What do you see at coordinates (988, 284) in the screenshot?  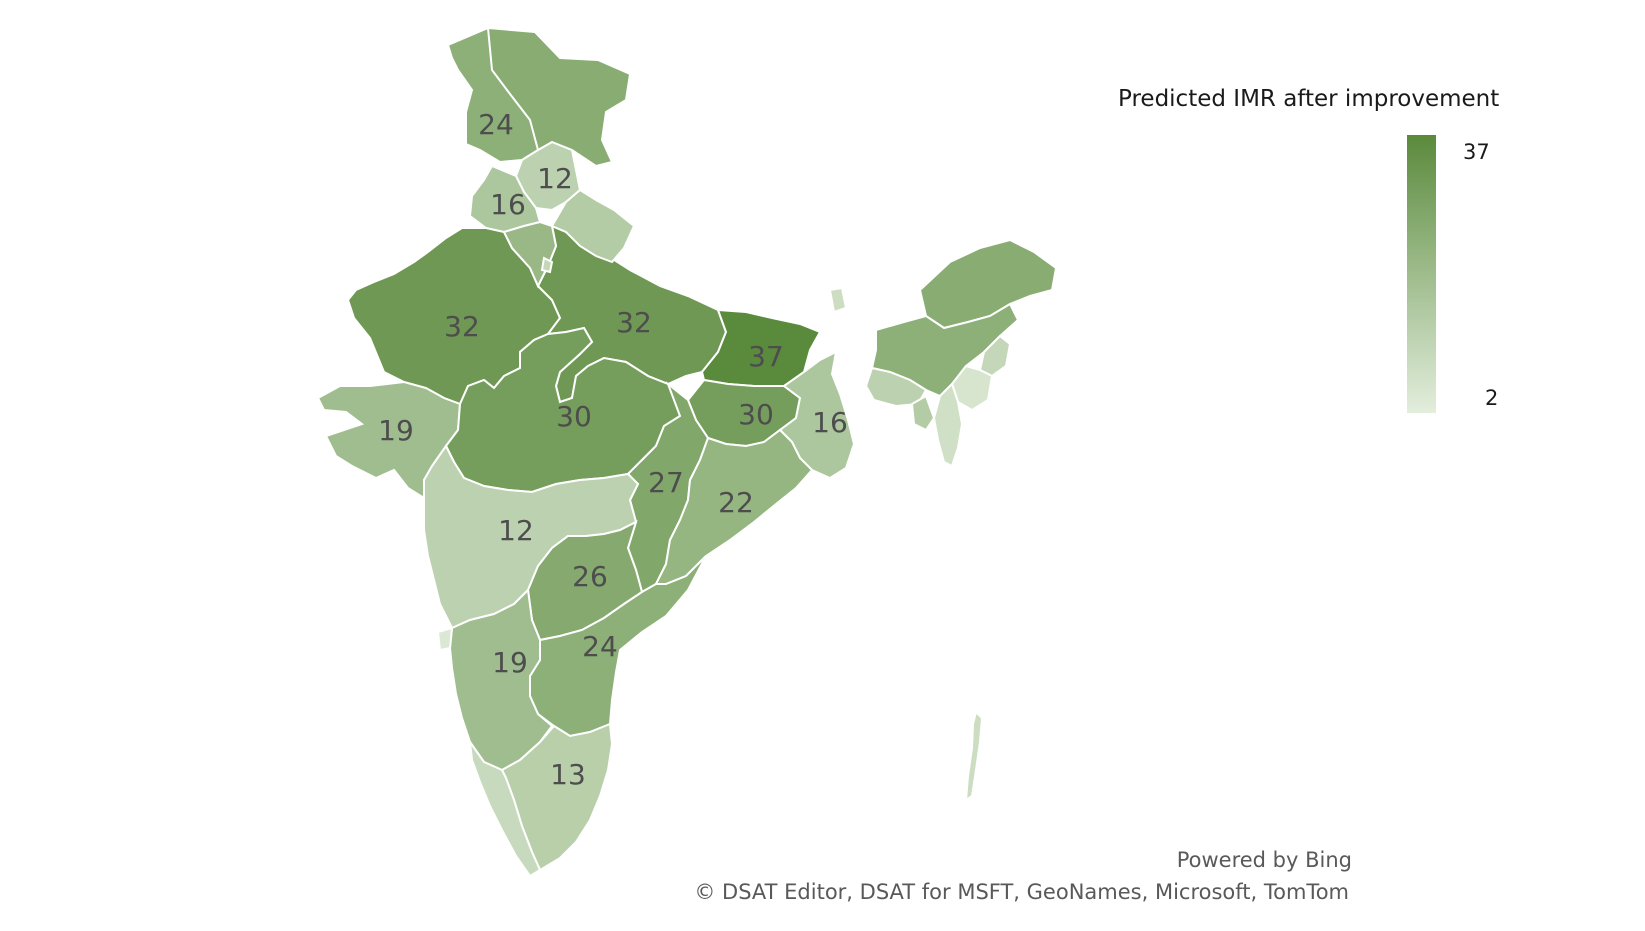 I see `region-arunachal` at bounding box center [988, 284].